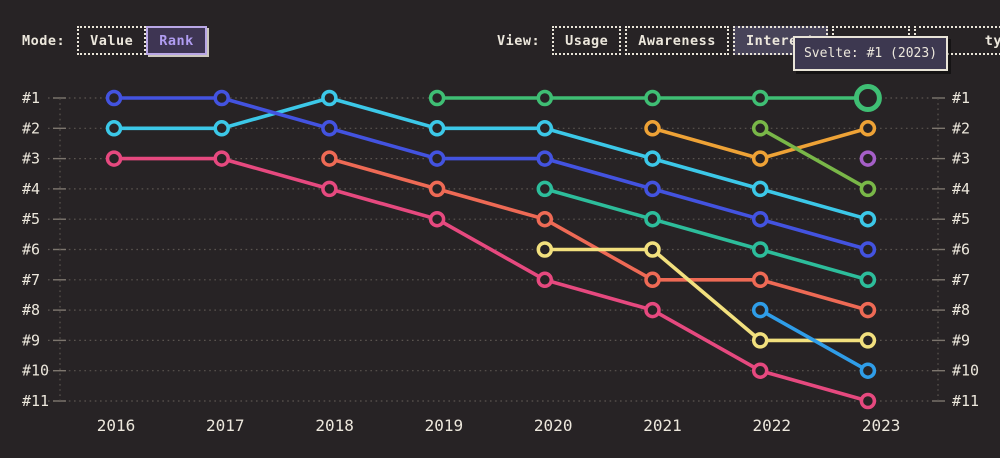 This screenshot has width=1000, height=458. What do you see at coordinates (961, 159) in the screenshot?
I see `rank-label-right: #3` at bounding box center [961, 159].